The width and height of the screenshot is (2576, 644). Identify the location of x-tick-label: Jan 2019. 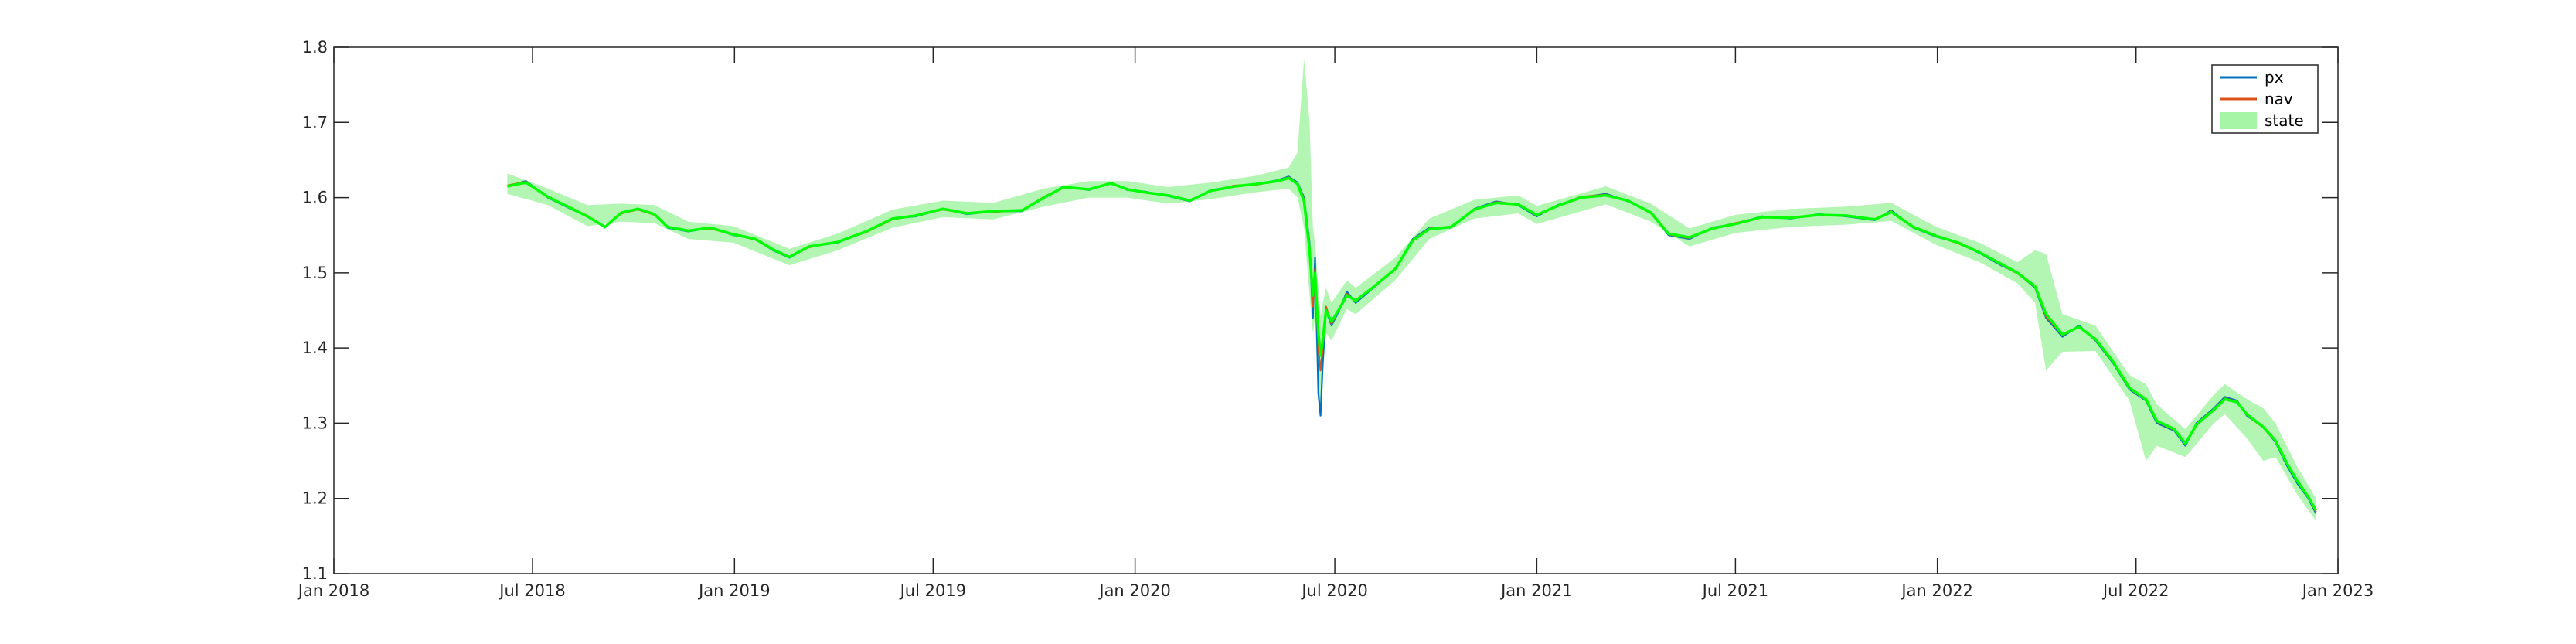
(734, 590).